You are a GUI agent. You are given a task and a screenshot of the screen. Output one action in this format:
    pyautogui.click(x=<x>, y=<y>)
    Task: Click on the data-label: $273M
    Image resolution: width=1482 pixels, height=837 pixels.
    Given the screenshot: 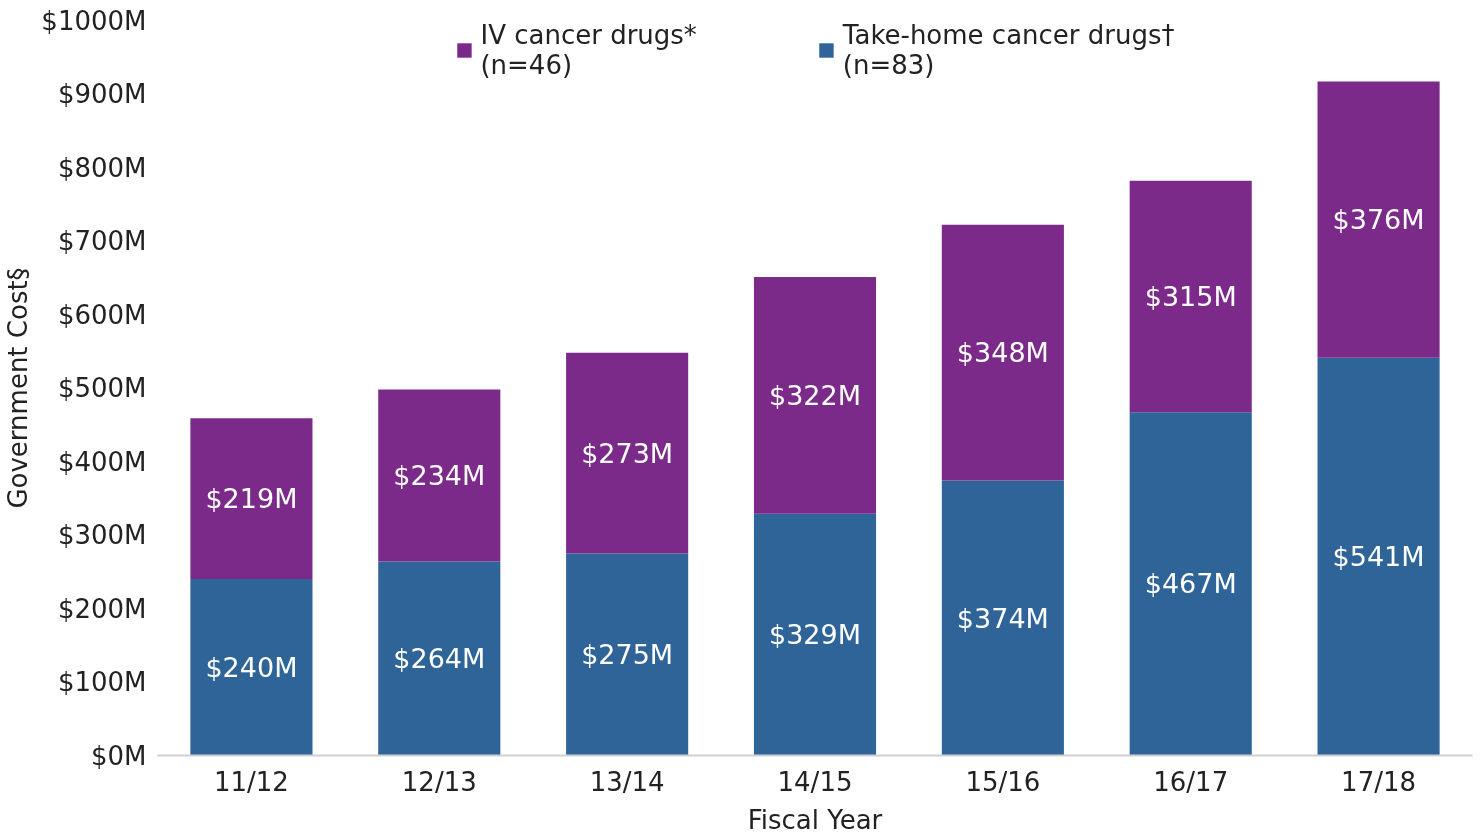 What is the action you would take?
    pyautogui.click(x=627, y=453)
    